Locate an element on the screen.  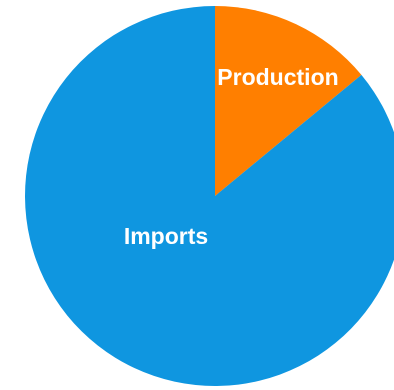
slice-label-imports: Imports is located at coordinates (166, 236).